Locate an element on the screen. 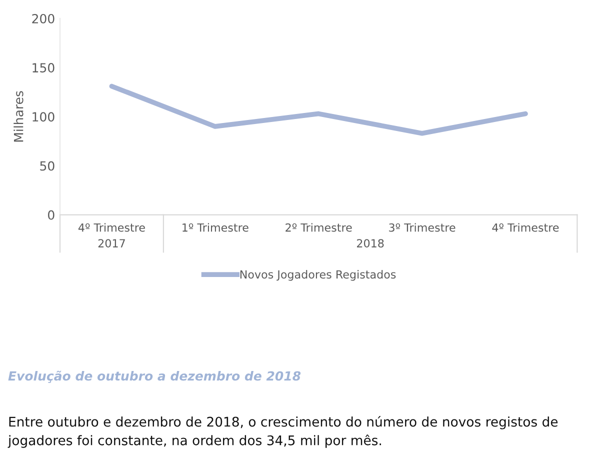 This screenshot has height=462, width=600. text: Evolução de outubro a dezembro de 2018 is located at coordinates (154, 376).